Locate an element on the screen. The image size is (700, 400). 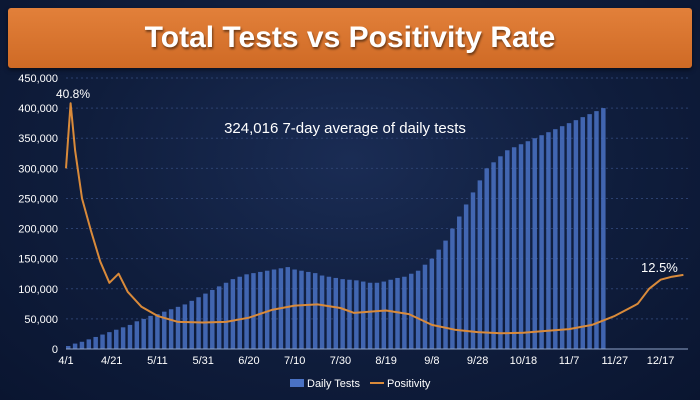
x-tick-label: 8/19 is located at coordinates (385, 361).